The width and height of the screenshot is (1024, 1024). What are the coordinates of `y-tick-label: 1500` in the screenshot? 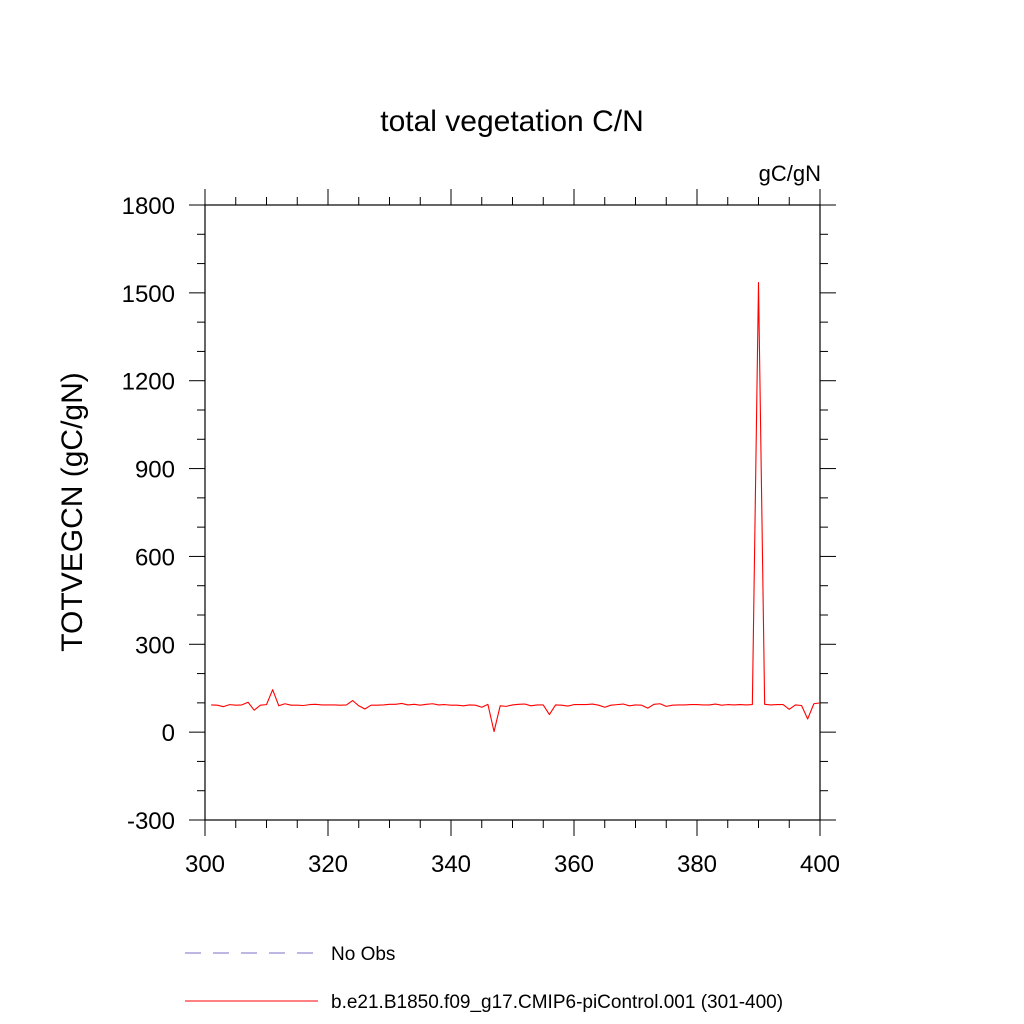 It's located at (148, 294).